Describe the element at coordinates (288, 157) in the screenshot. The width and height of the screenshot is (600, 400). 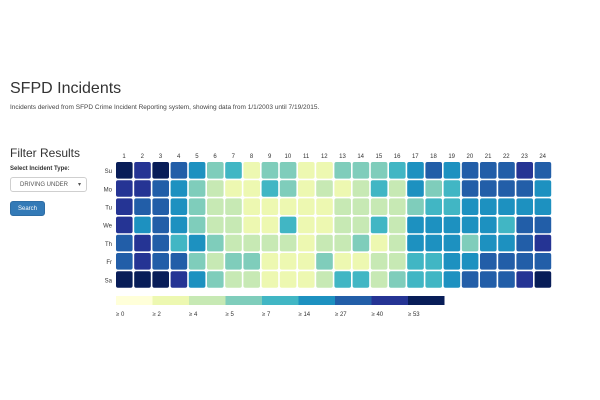
I see `hour-label: 10` at that location.